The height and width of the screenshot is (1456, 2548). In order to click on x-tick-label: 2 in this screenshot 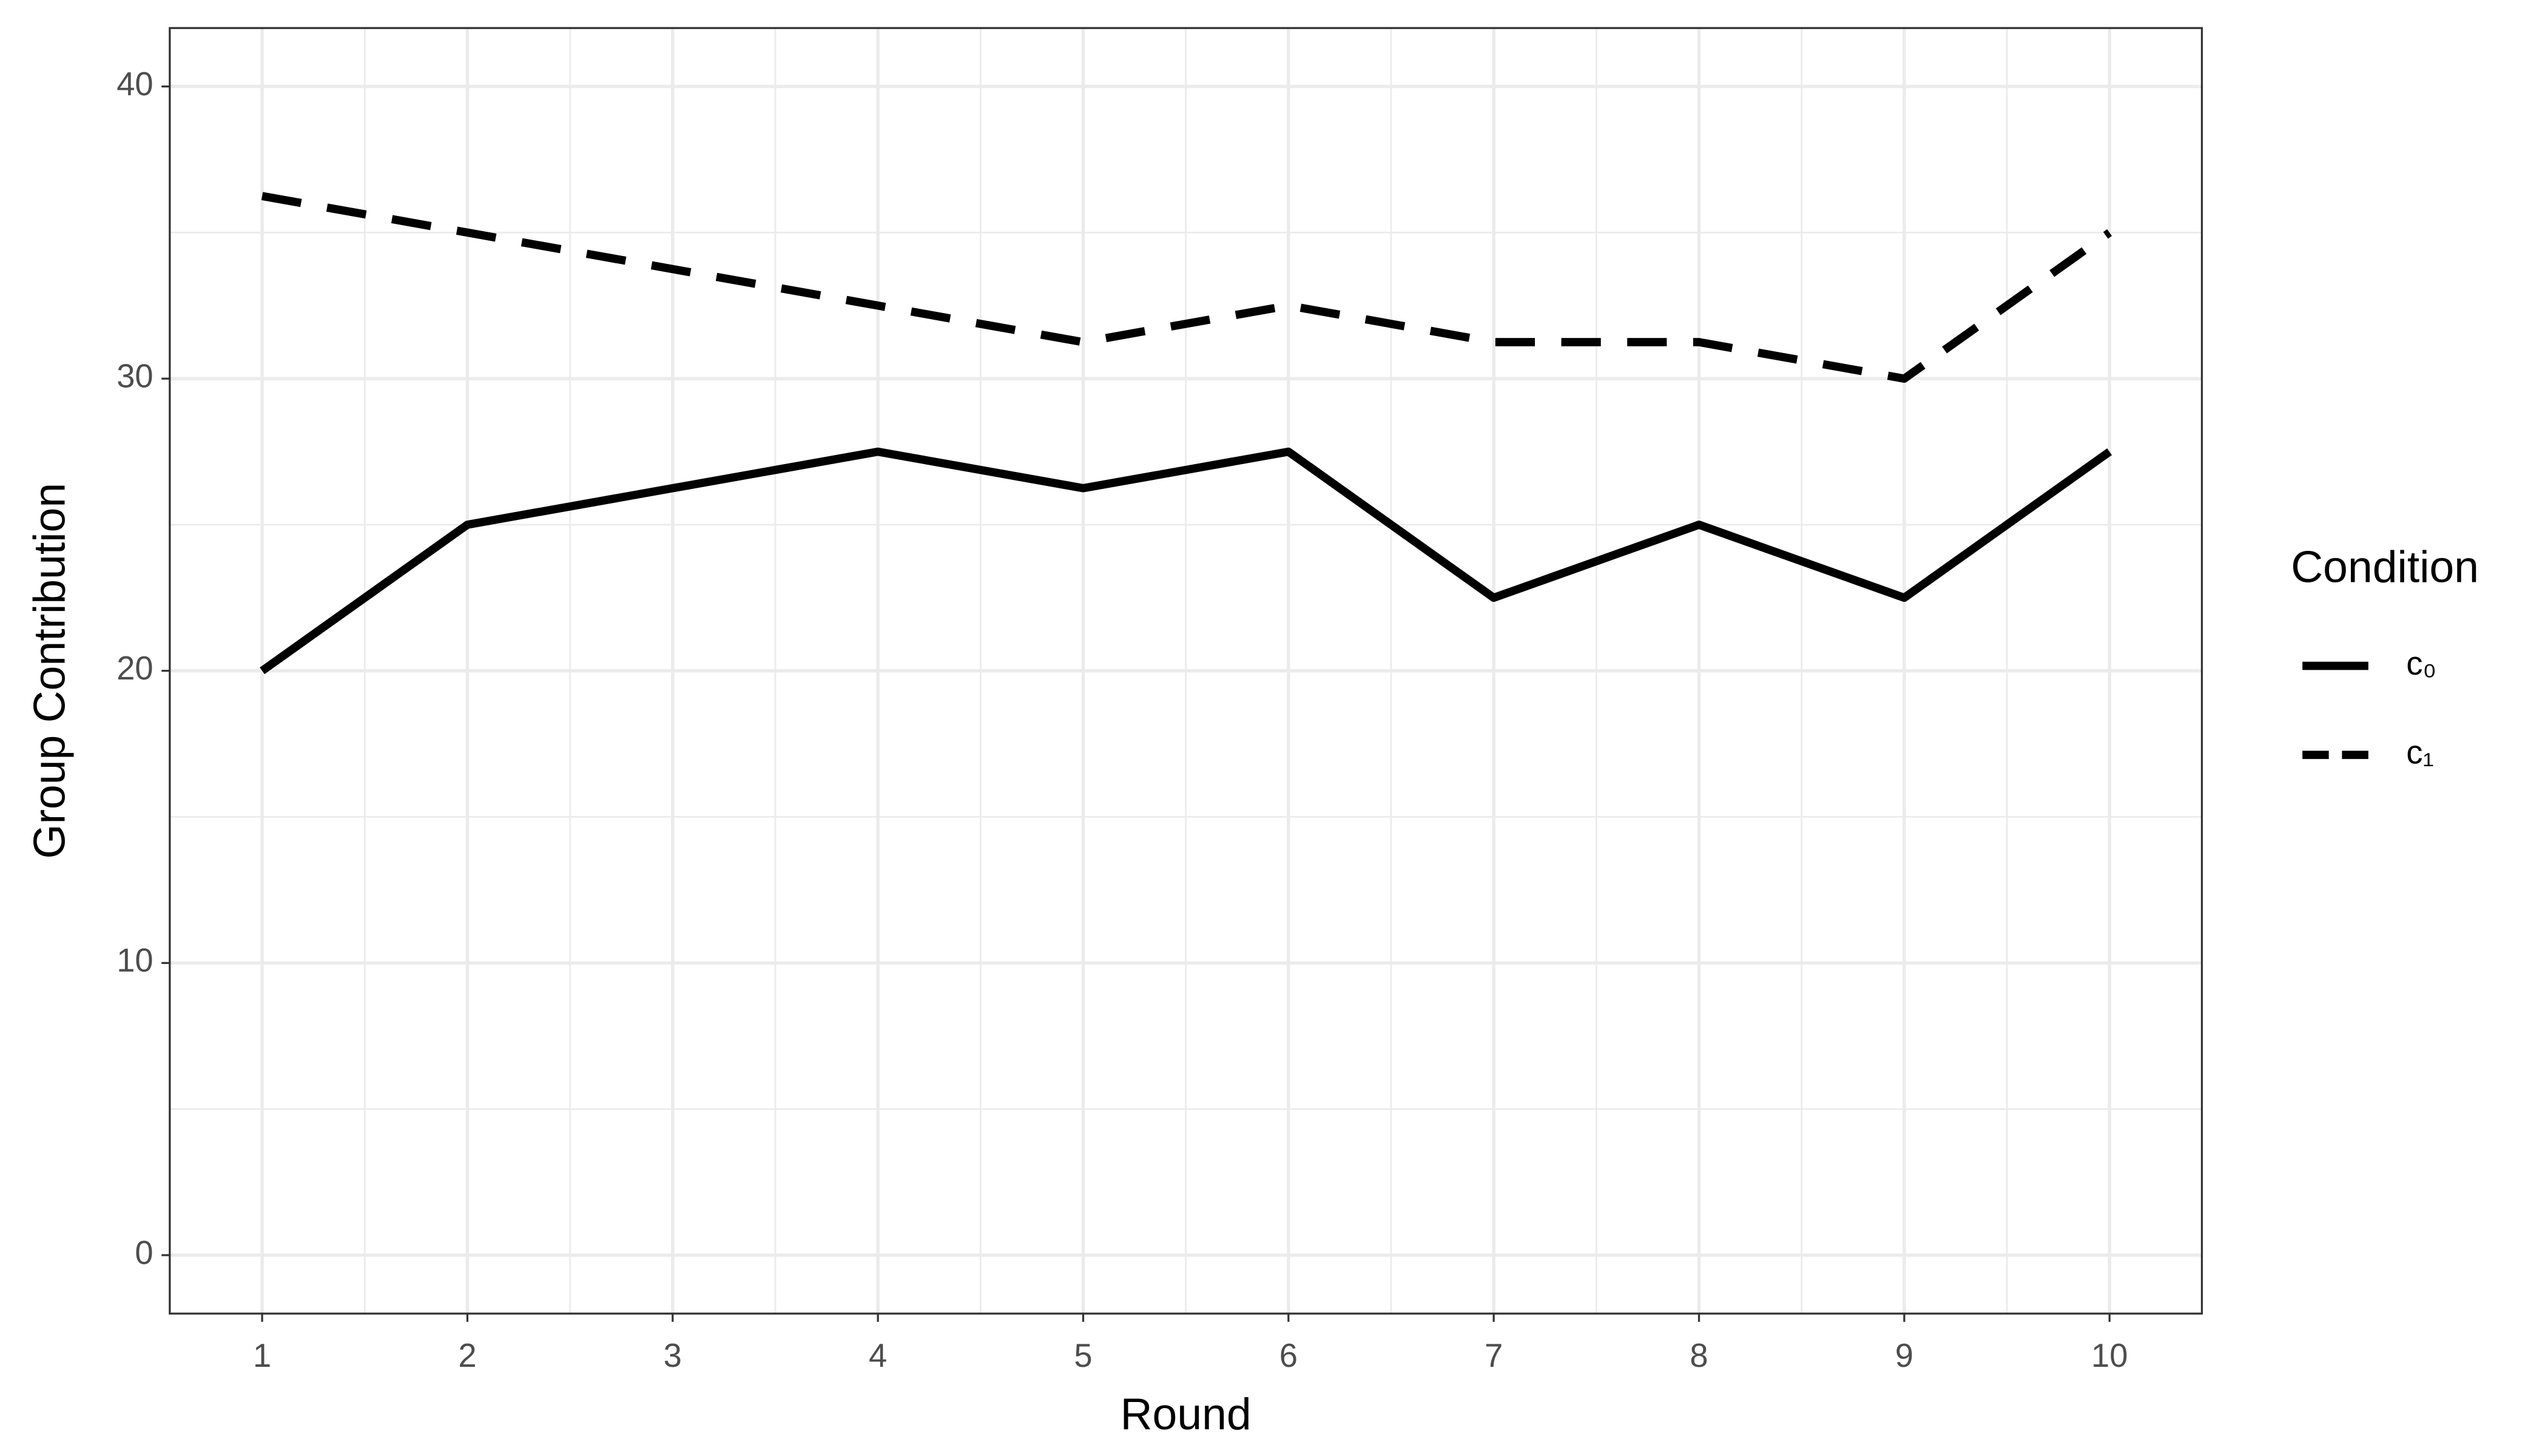, I will do `click(467, 1355)`.